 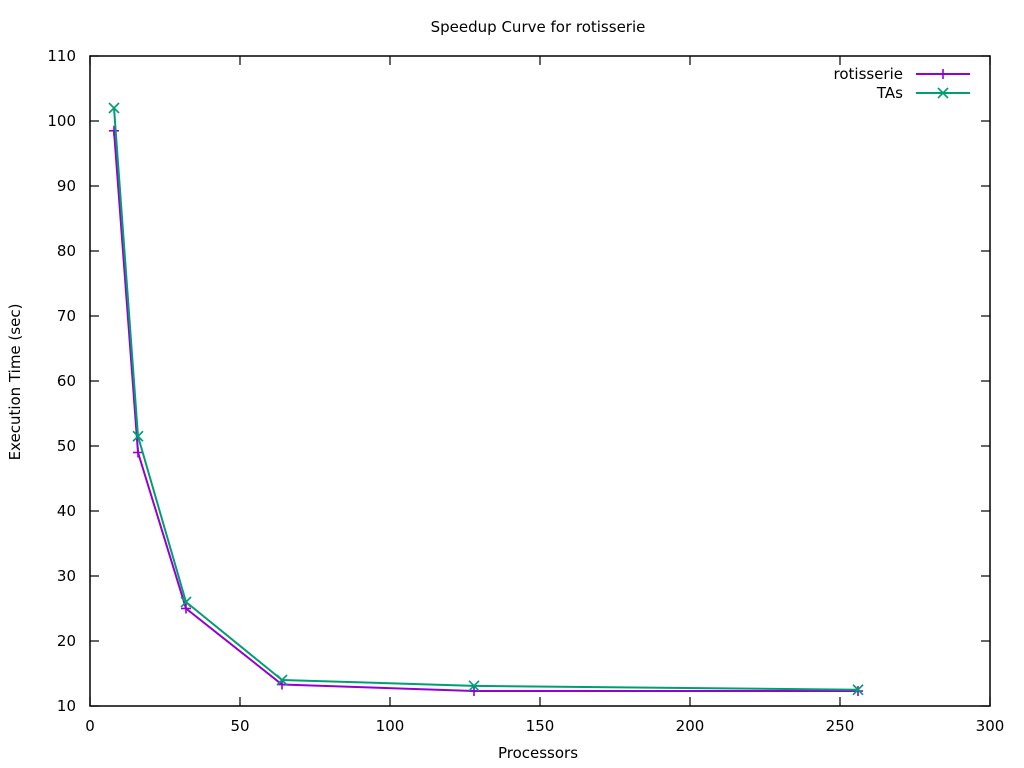 What do you see at coordinates (66, 511) in the screenshot?
I see `y-tick-label: 40` at bounding box center [66, 511].